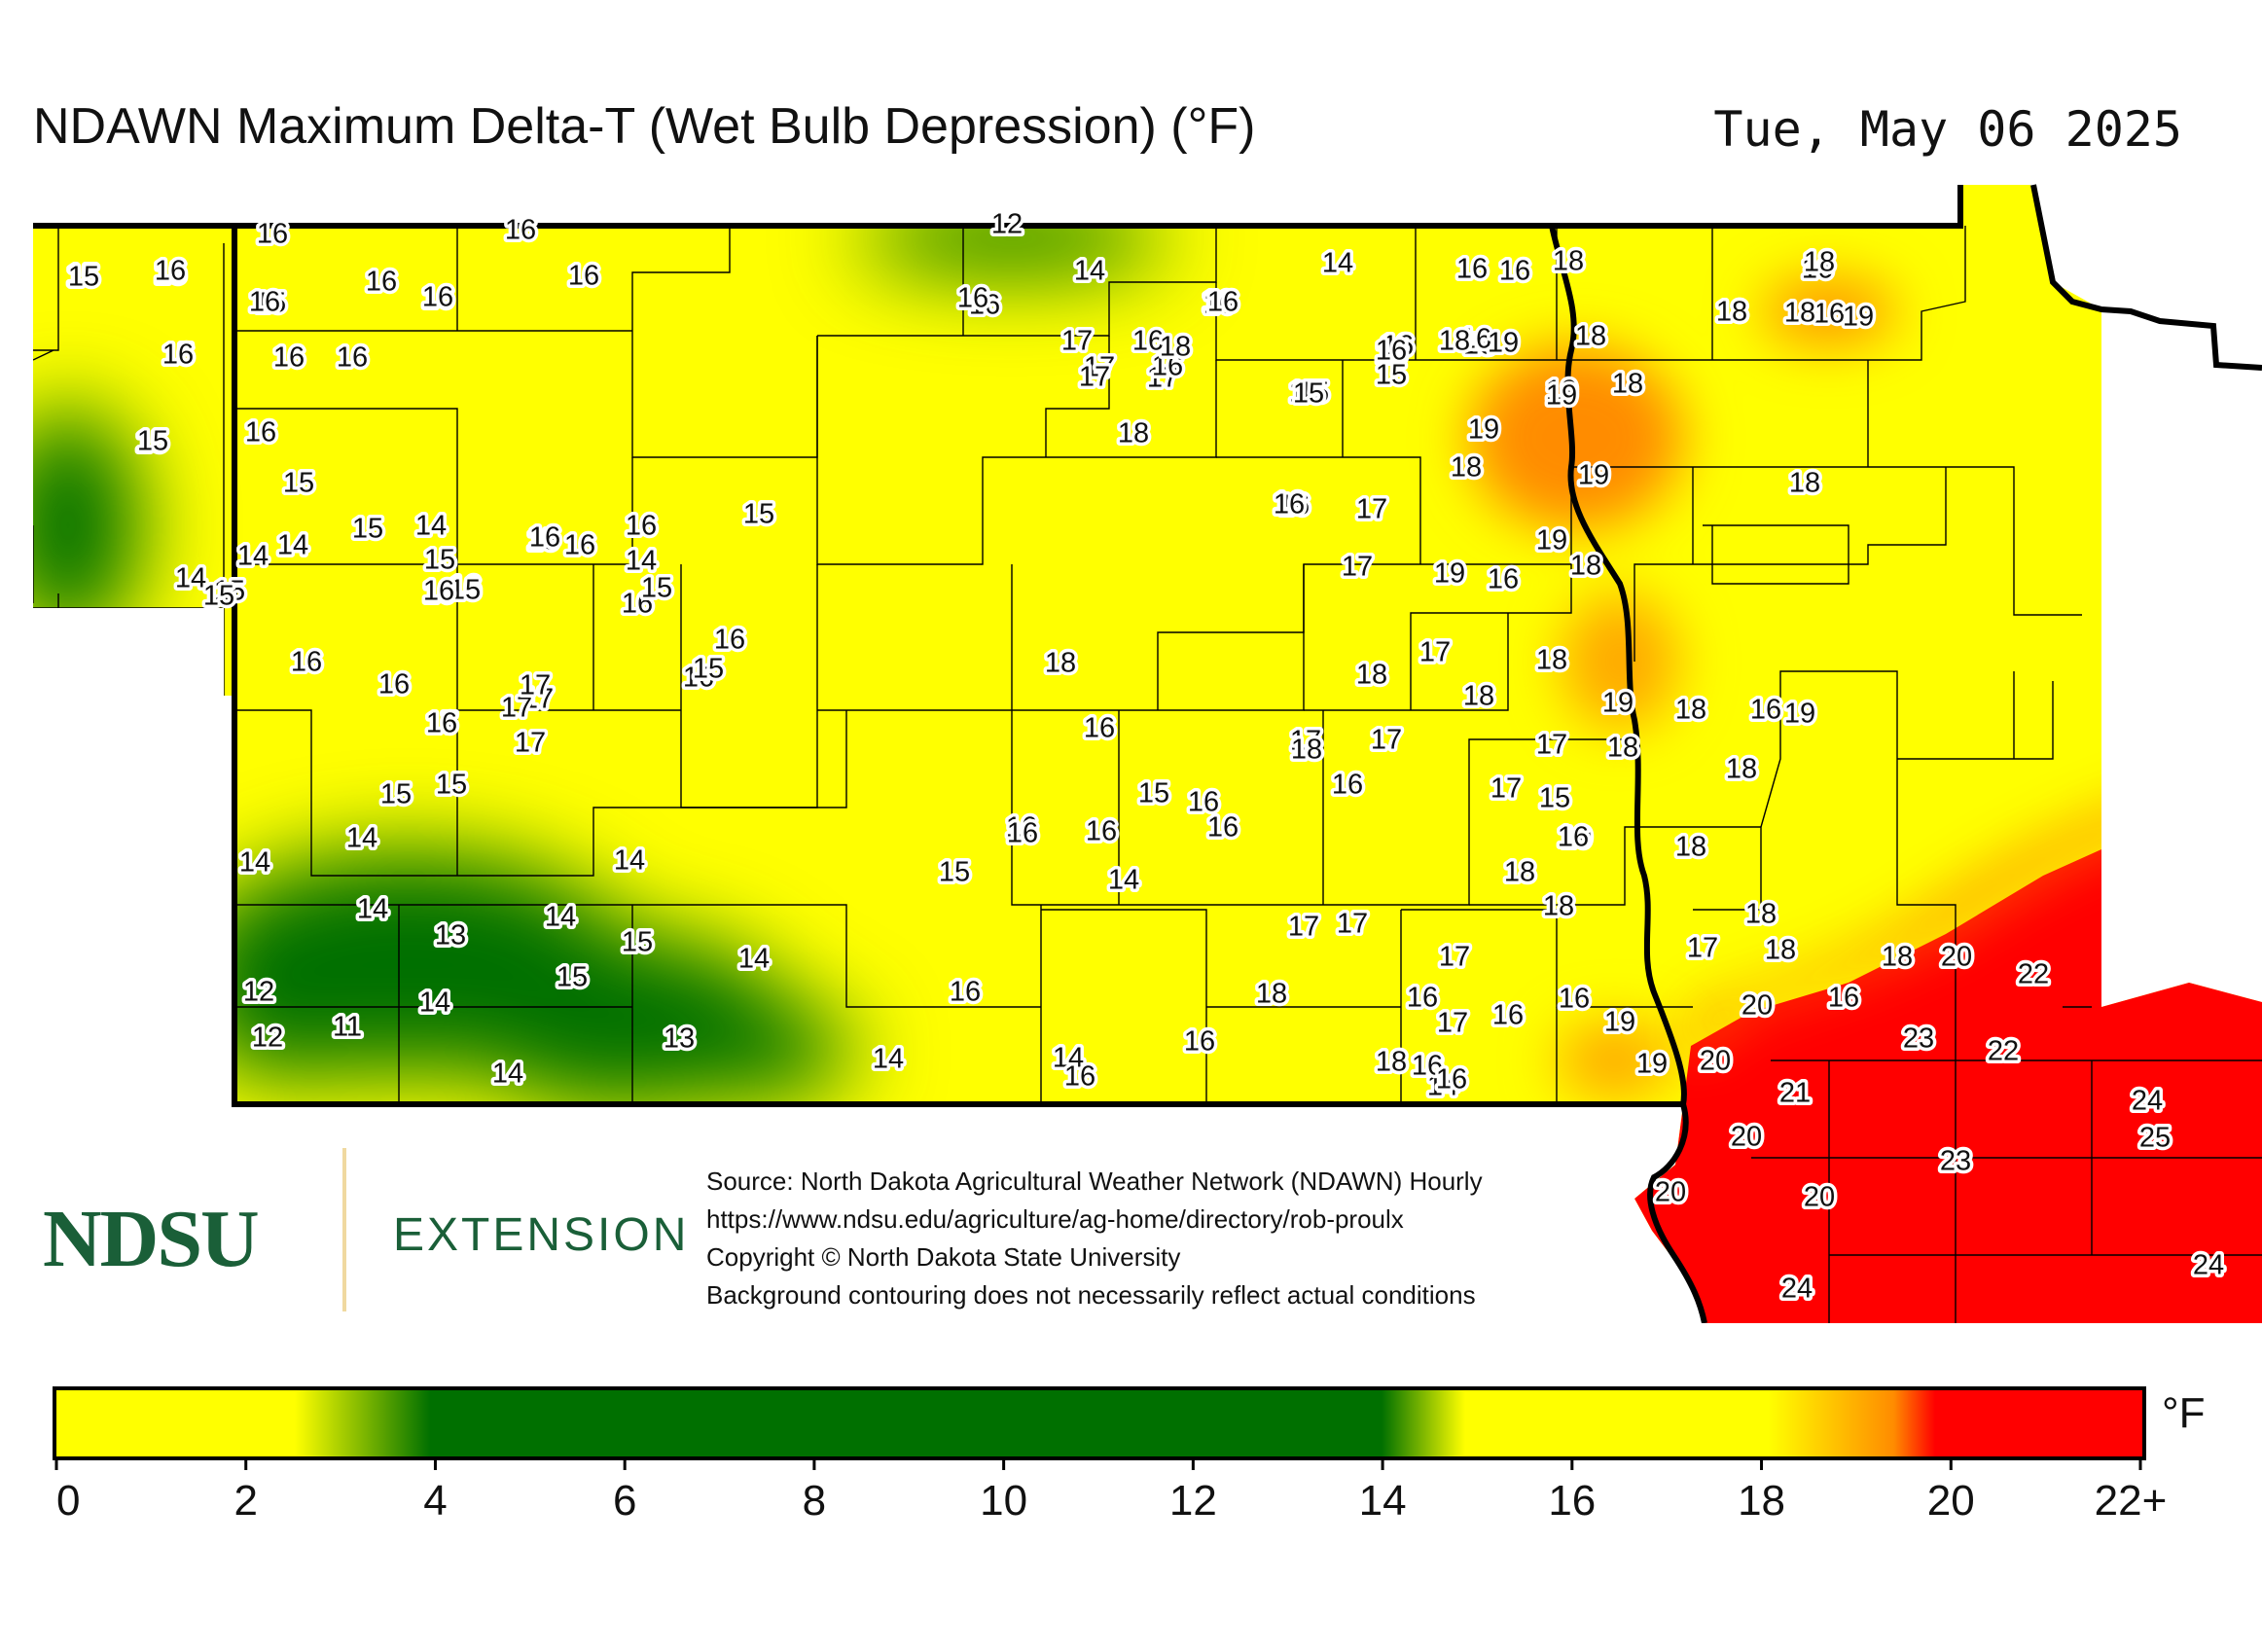 The image size is (2262, 1652). What do you see at coordinates (68, 1501) in the screenshot?
I see `colorbar-tick-label: 0` at bounding box center [68, 1501].